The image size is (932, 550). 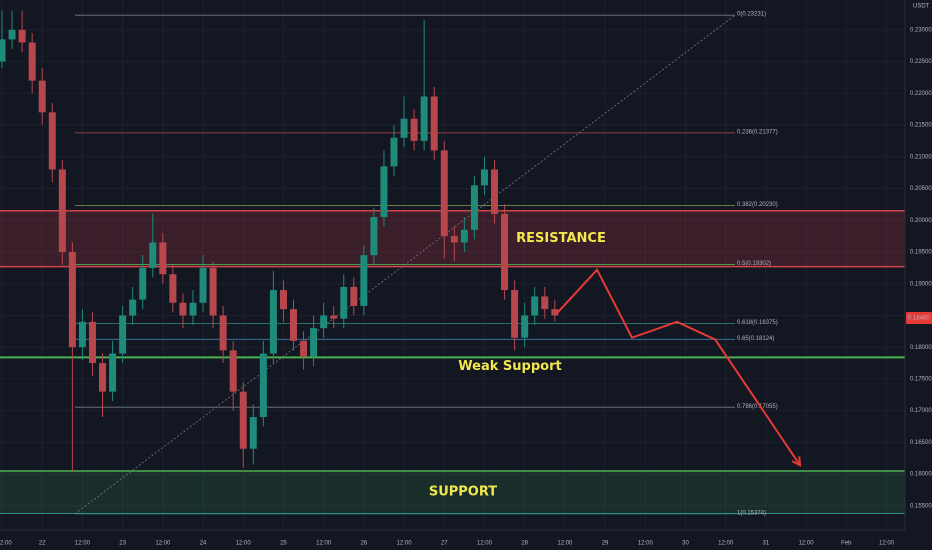 What do you see at coordinates (509, 366) in the screenshot?
I see `zone-label: Weak Support` at bounding box center [509, 366].